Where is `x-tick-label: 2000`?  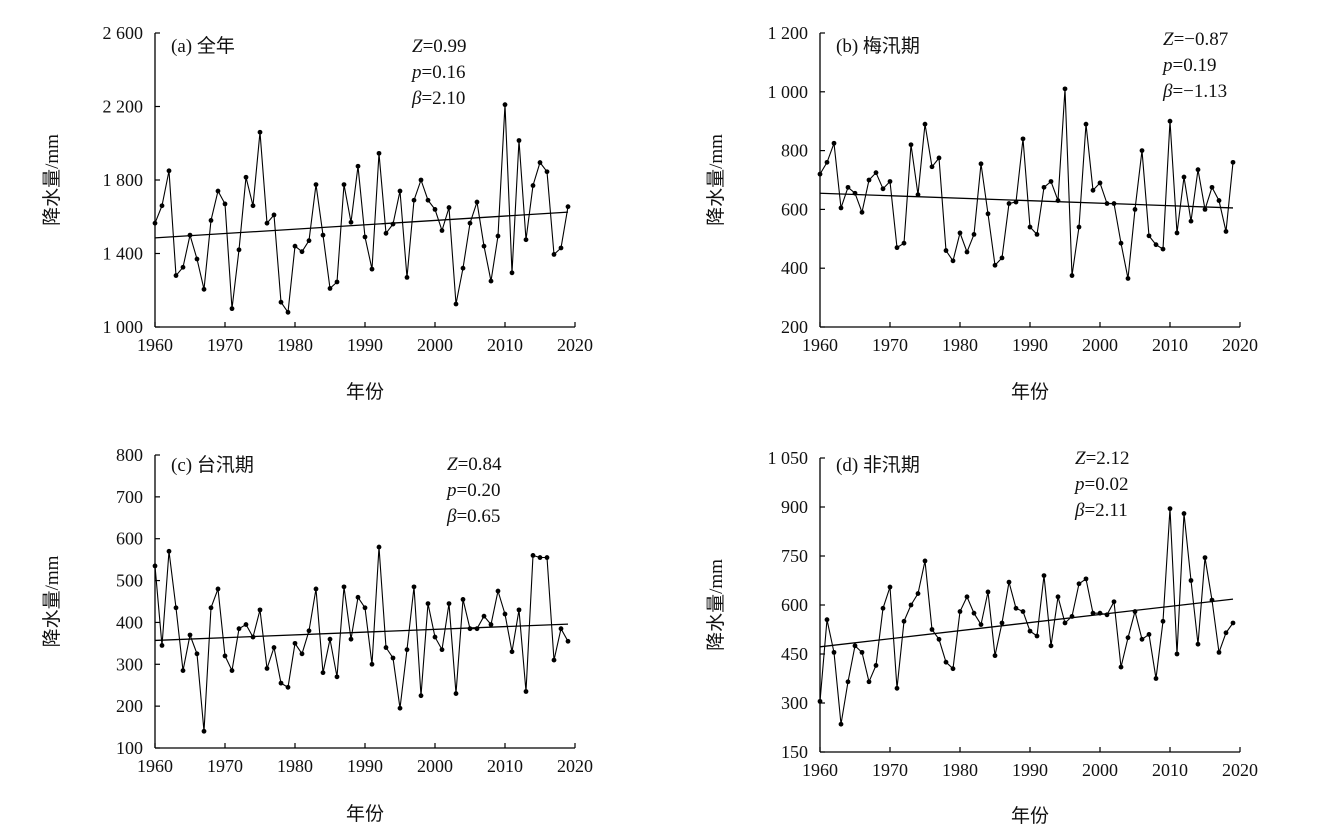
x-tick-label: 2000 is located at coordinates (1100, 345).